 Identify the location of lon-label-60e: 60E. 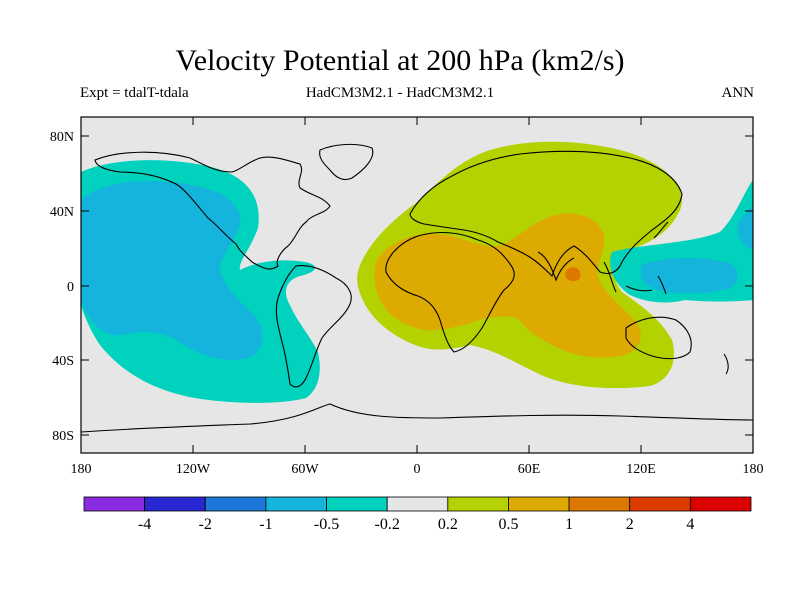
(529, 469).